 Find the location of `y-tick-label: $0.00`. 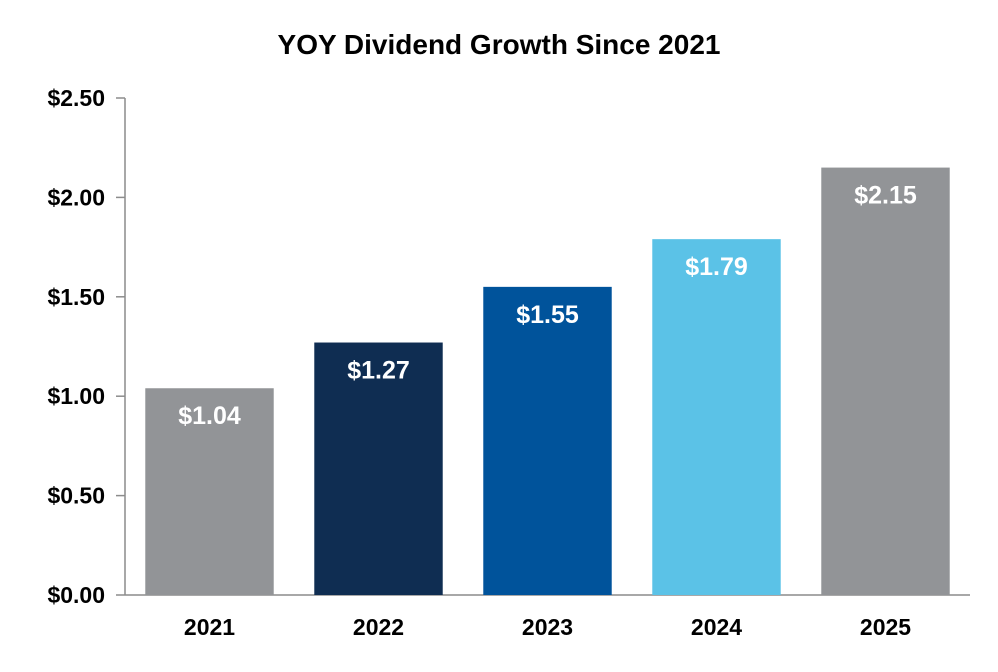

y-tick-label: $0.00 is located at coordinates (76, 595).